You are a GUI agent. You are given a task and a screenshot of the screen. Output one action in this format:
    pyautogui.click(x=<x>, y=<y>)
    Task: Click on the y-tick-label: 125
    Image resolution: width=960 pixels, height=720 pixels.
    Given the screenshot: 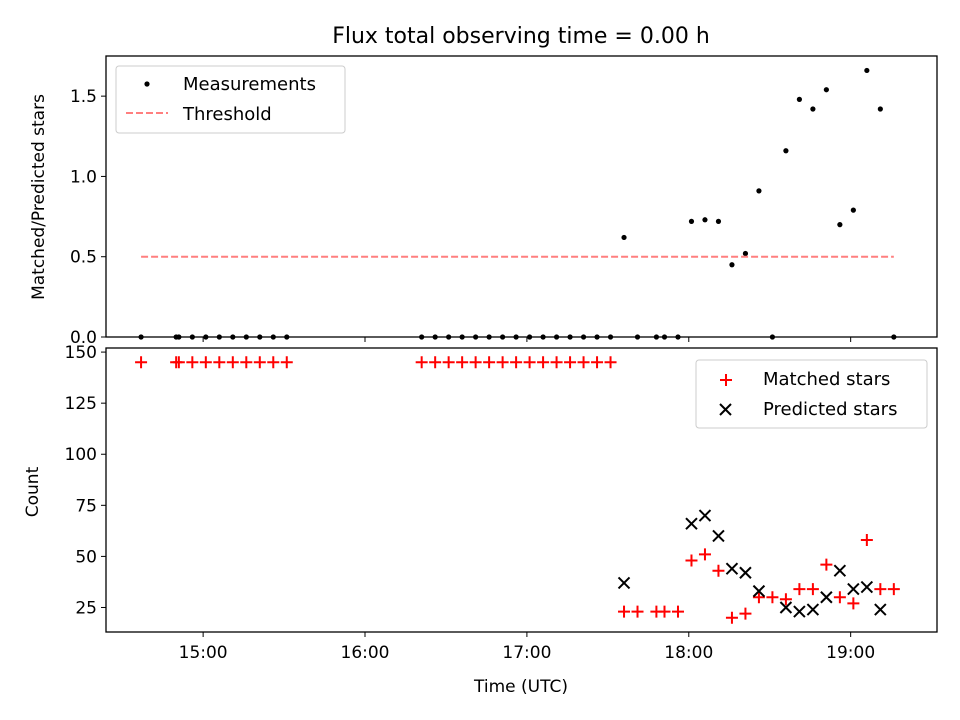 What is the action you would take?
    pyautogui.click(x=81, y=404)
    